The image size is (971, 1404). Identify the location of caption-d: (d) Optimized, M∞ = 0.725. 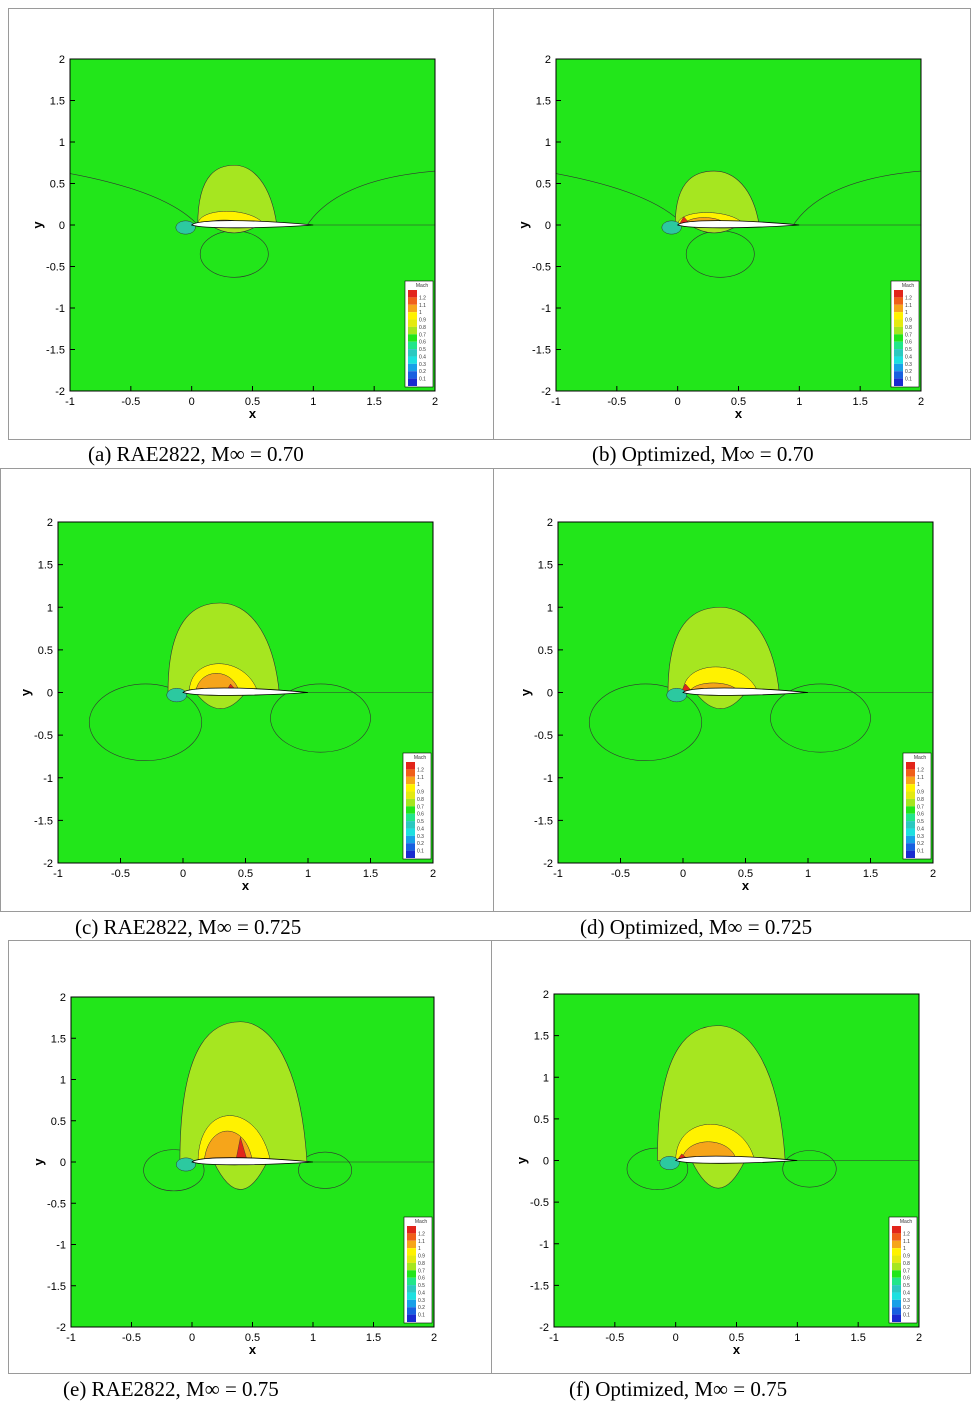
(696, 927).